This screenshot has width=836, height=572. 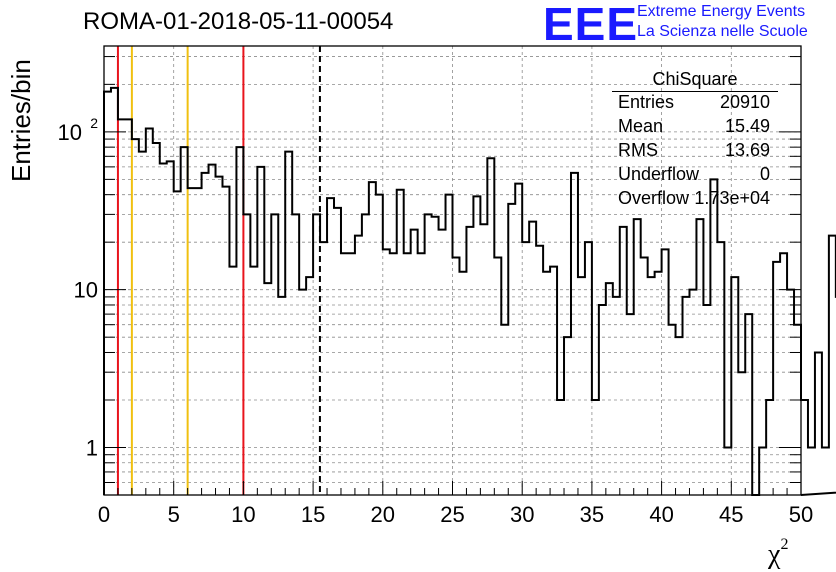 I want to click on x-tick-label: 15, so click(x=313, y=514).